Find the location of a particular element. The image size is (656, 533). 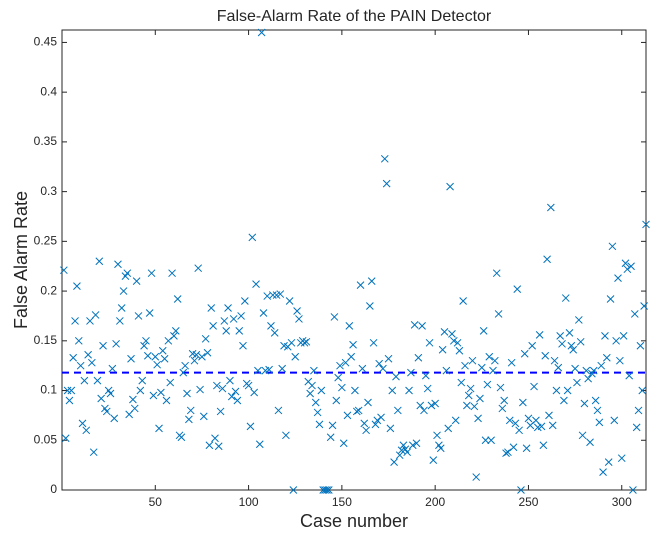

y-tick-label: 0.05 is located at coordinates (46, 439).